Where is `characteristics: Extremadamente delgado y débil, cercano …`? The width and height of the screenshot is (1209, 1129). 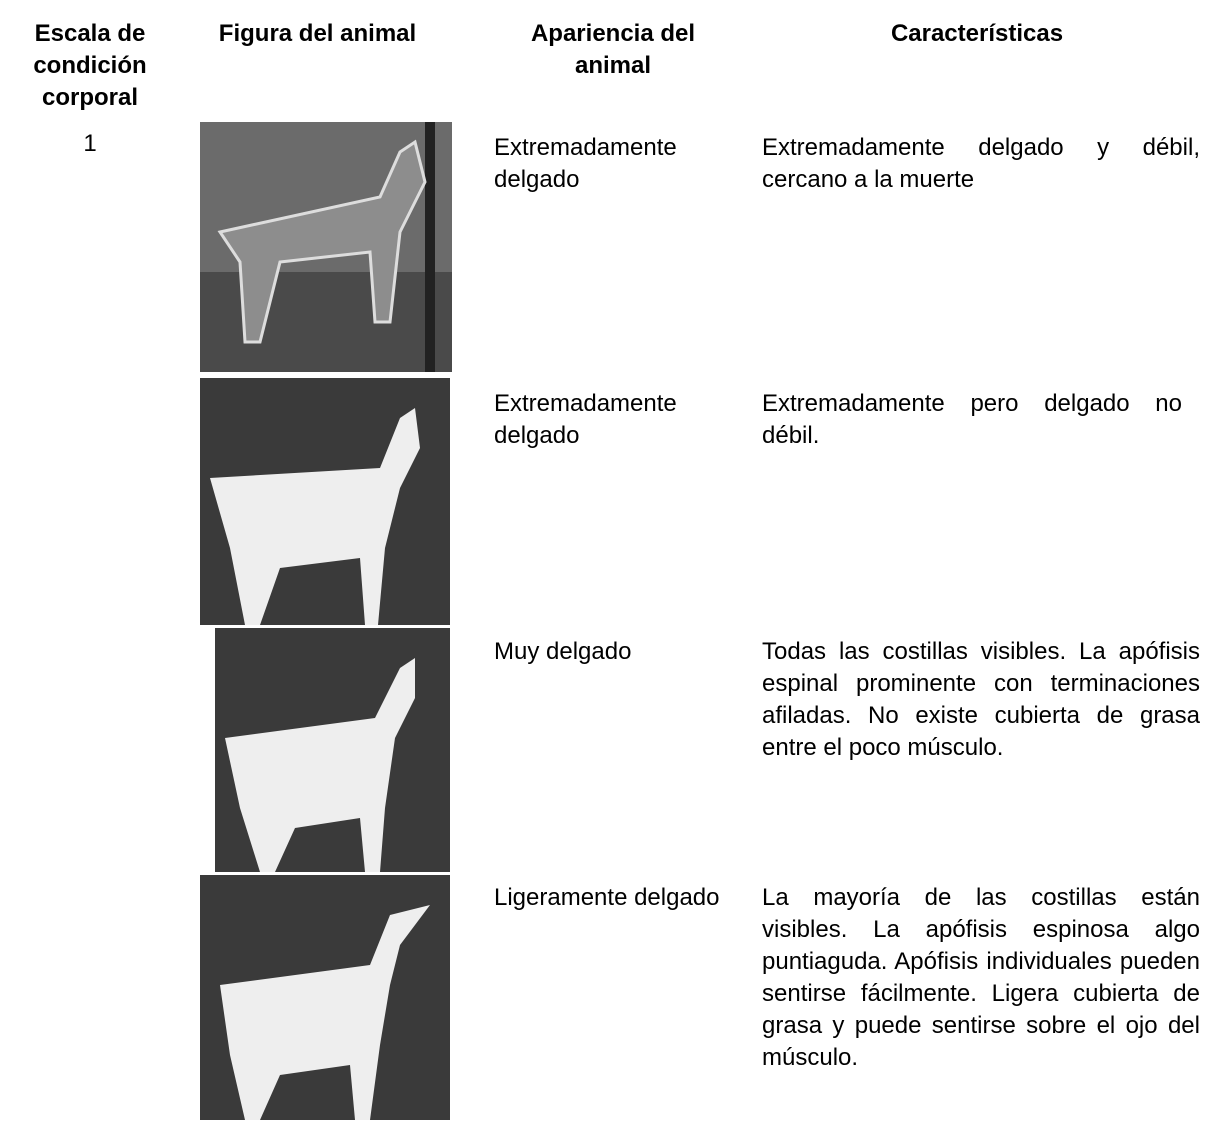
characteristics: Extremadamente delgado y débil, cercano … is located at coordinates (981, 163).